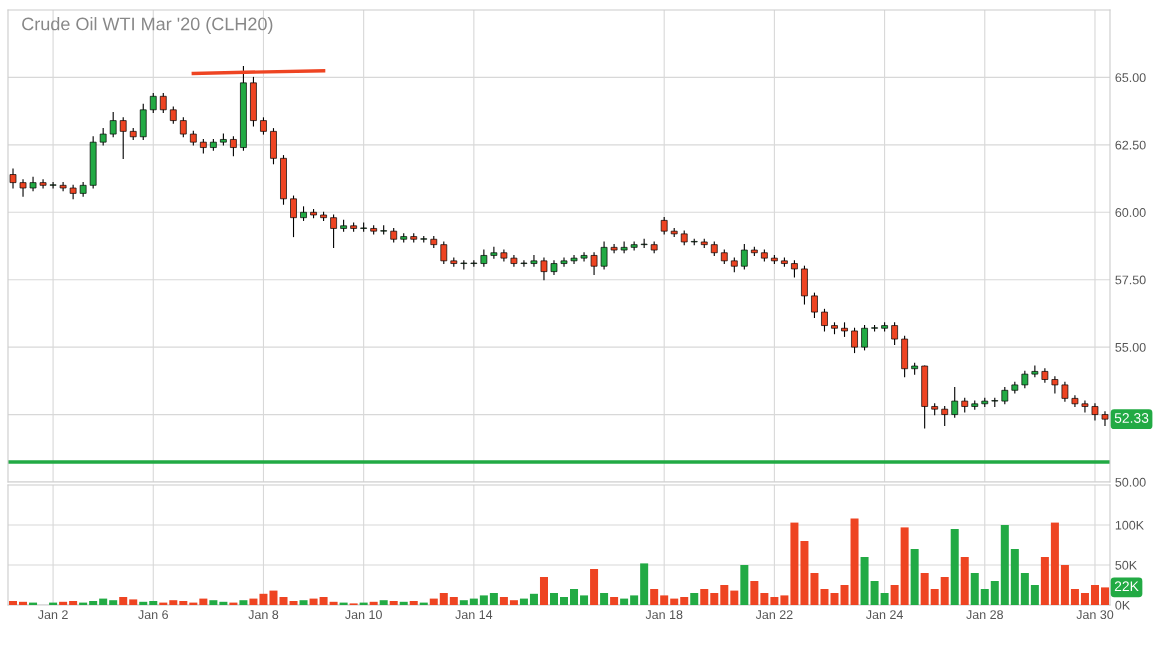 The image size is (1156, 650). Describe the element at coordinates (1123, 605) in the screenshot. I see `y-tick-label: 0K` at that location.